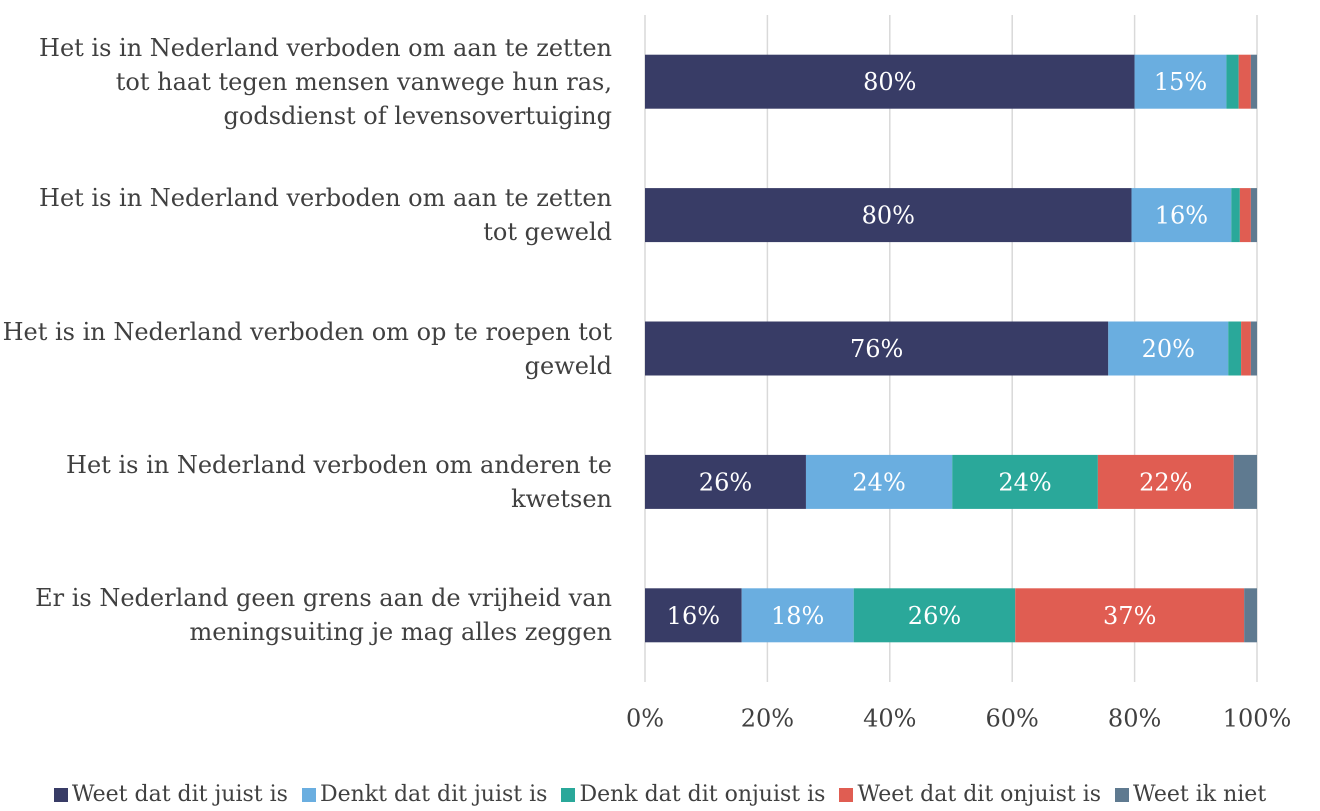  What do you see at coordinates (702, 794) in the screenshot?
I see `legend-label: Denk dat dit onjuist is` at bounding box center [702, 794].